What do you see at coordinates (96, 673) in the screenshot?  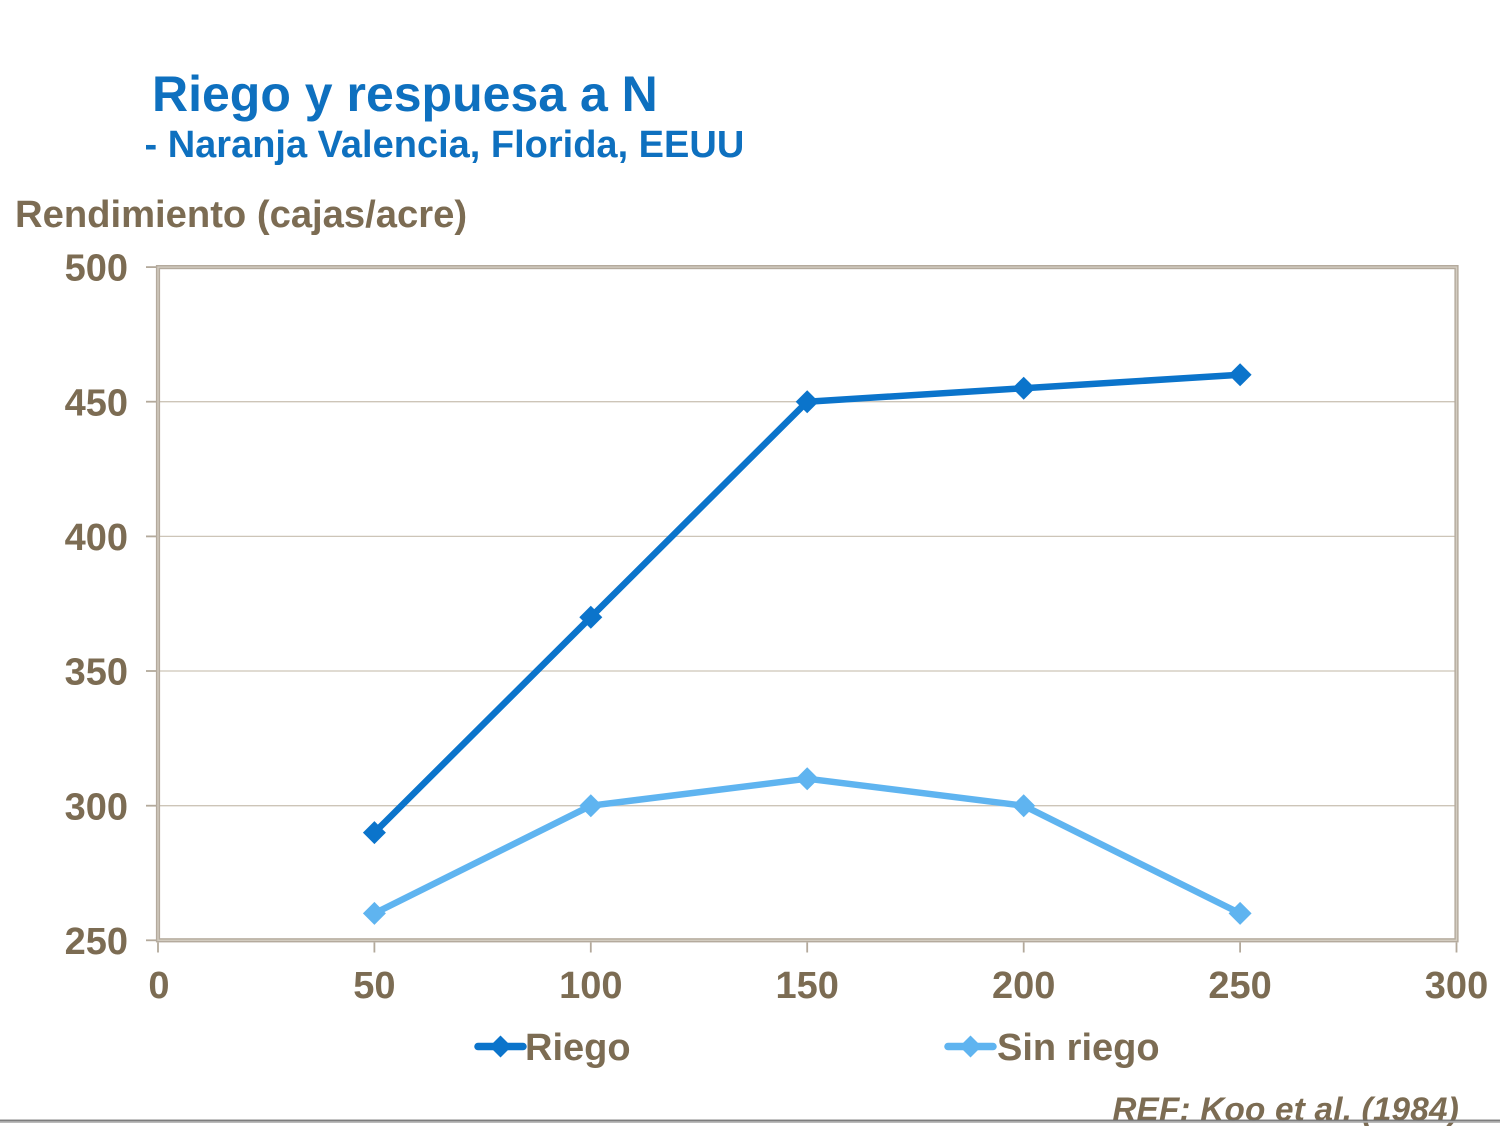 I see `svg-text: 350` at bounding box center [96, 673].